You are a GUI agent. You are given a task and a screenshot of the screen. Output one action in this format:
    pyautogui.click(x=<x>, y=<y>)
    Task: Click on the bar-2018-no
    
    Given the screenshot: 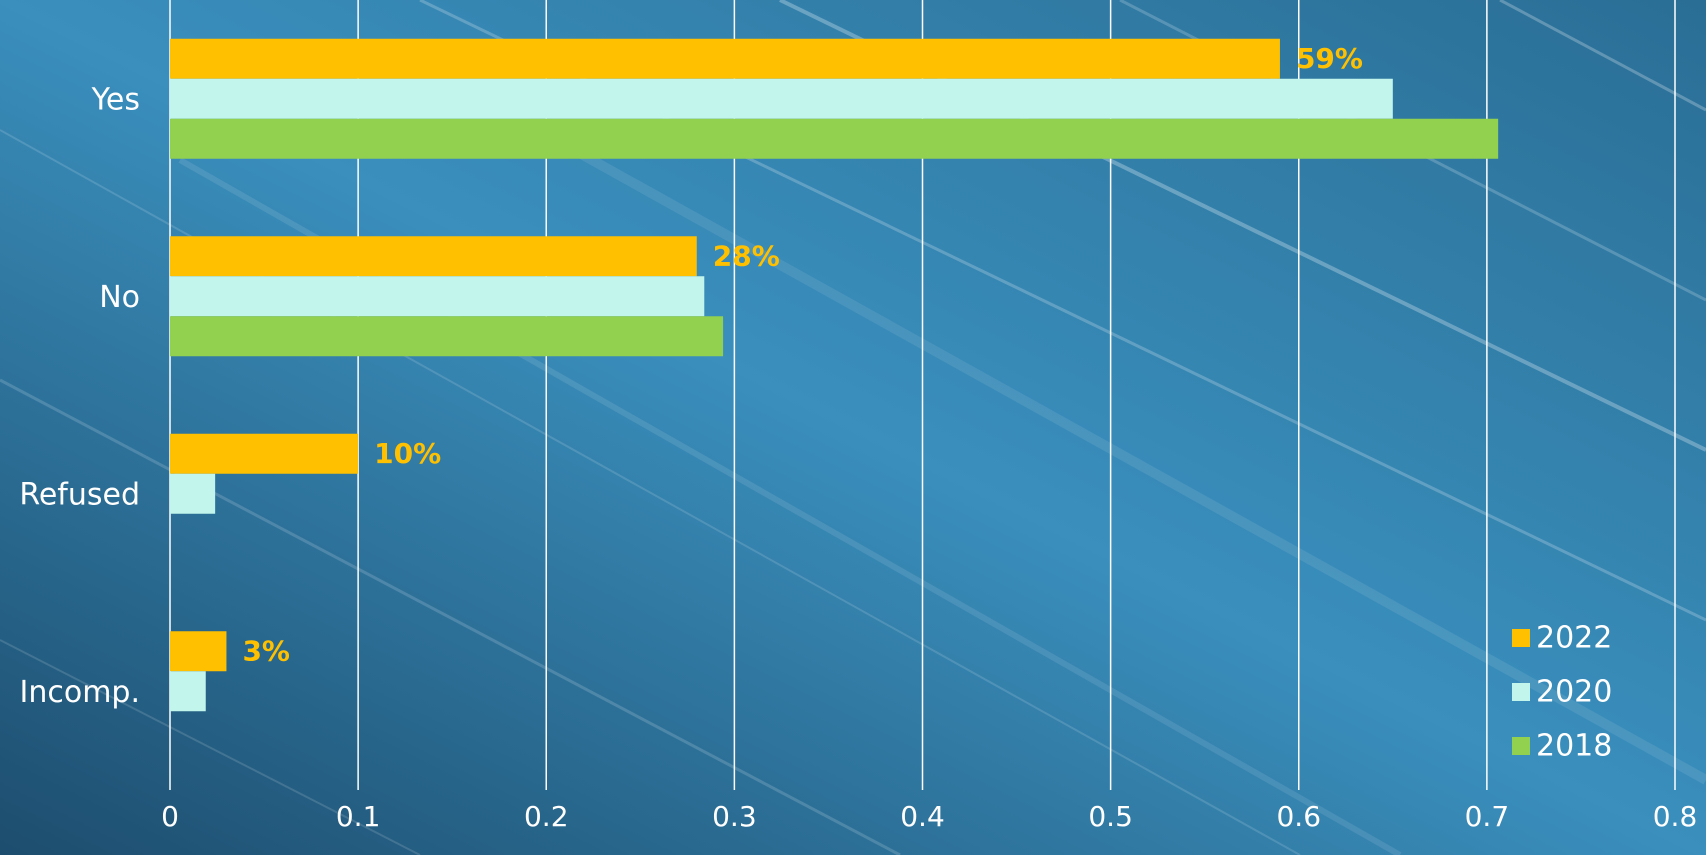 What is the action you would take?
    pyautogui.click(x=447, y=336)
    